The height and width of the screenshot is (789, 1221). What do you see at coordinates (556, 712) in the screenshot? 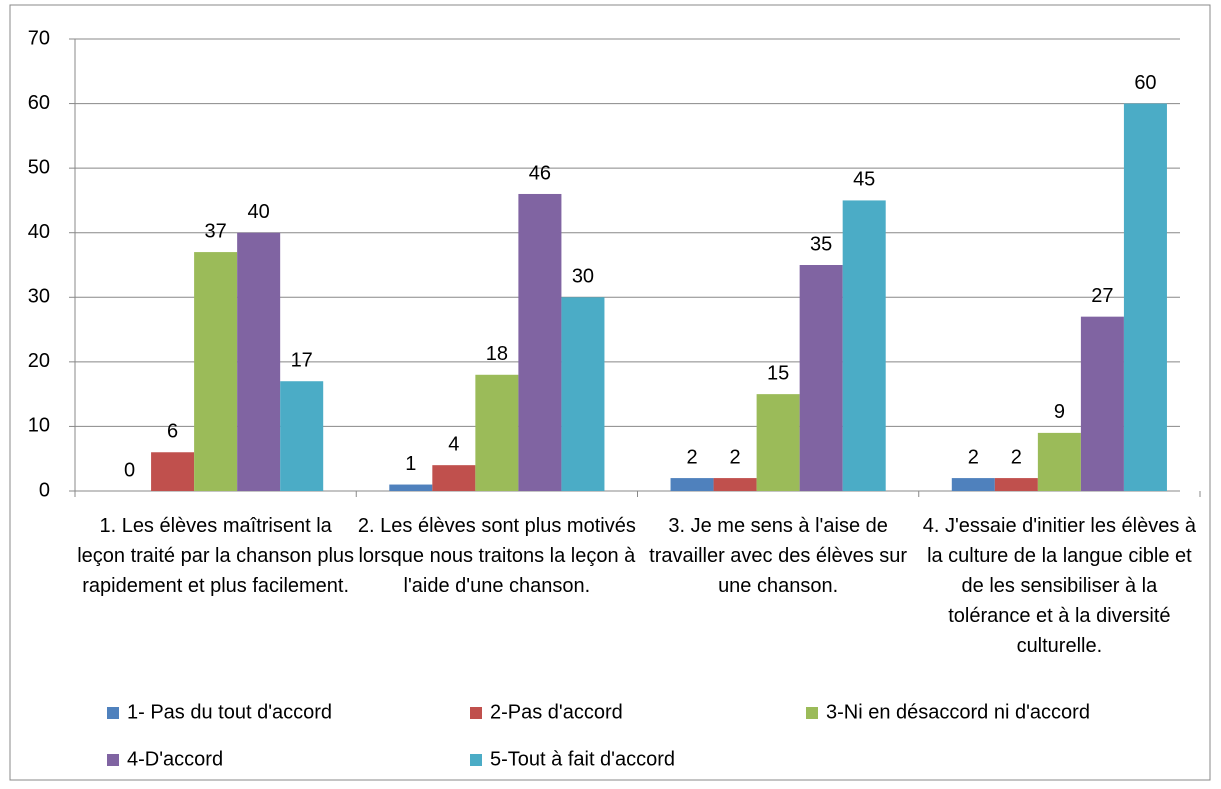
I see `legend-label: 2-Pas d'accord` at bounding box center [556, 712].